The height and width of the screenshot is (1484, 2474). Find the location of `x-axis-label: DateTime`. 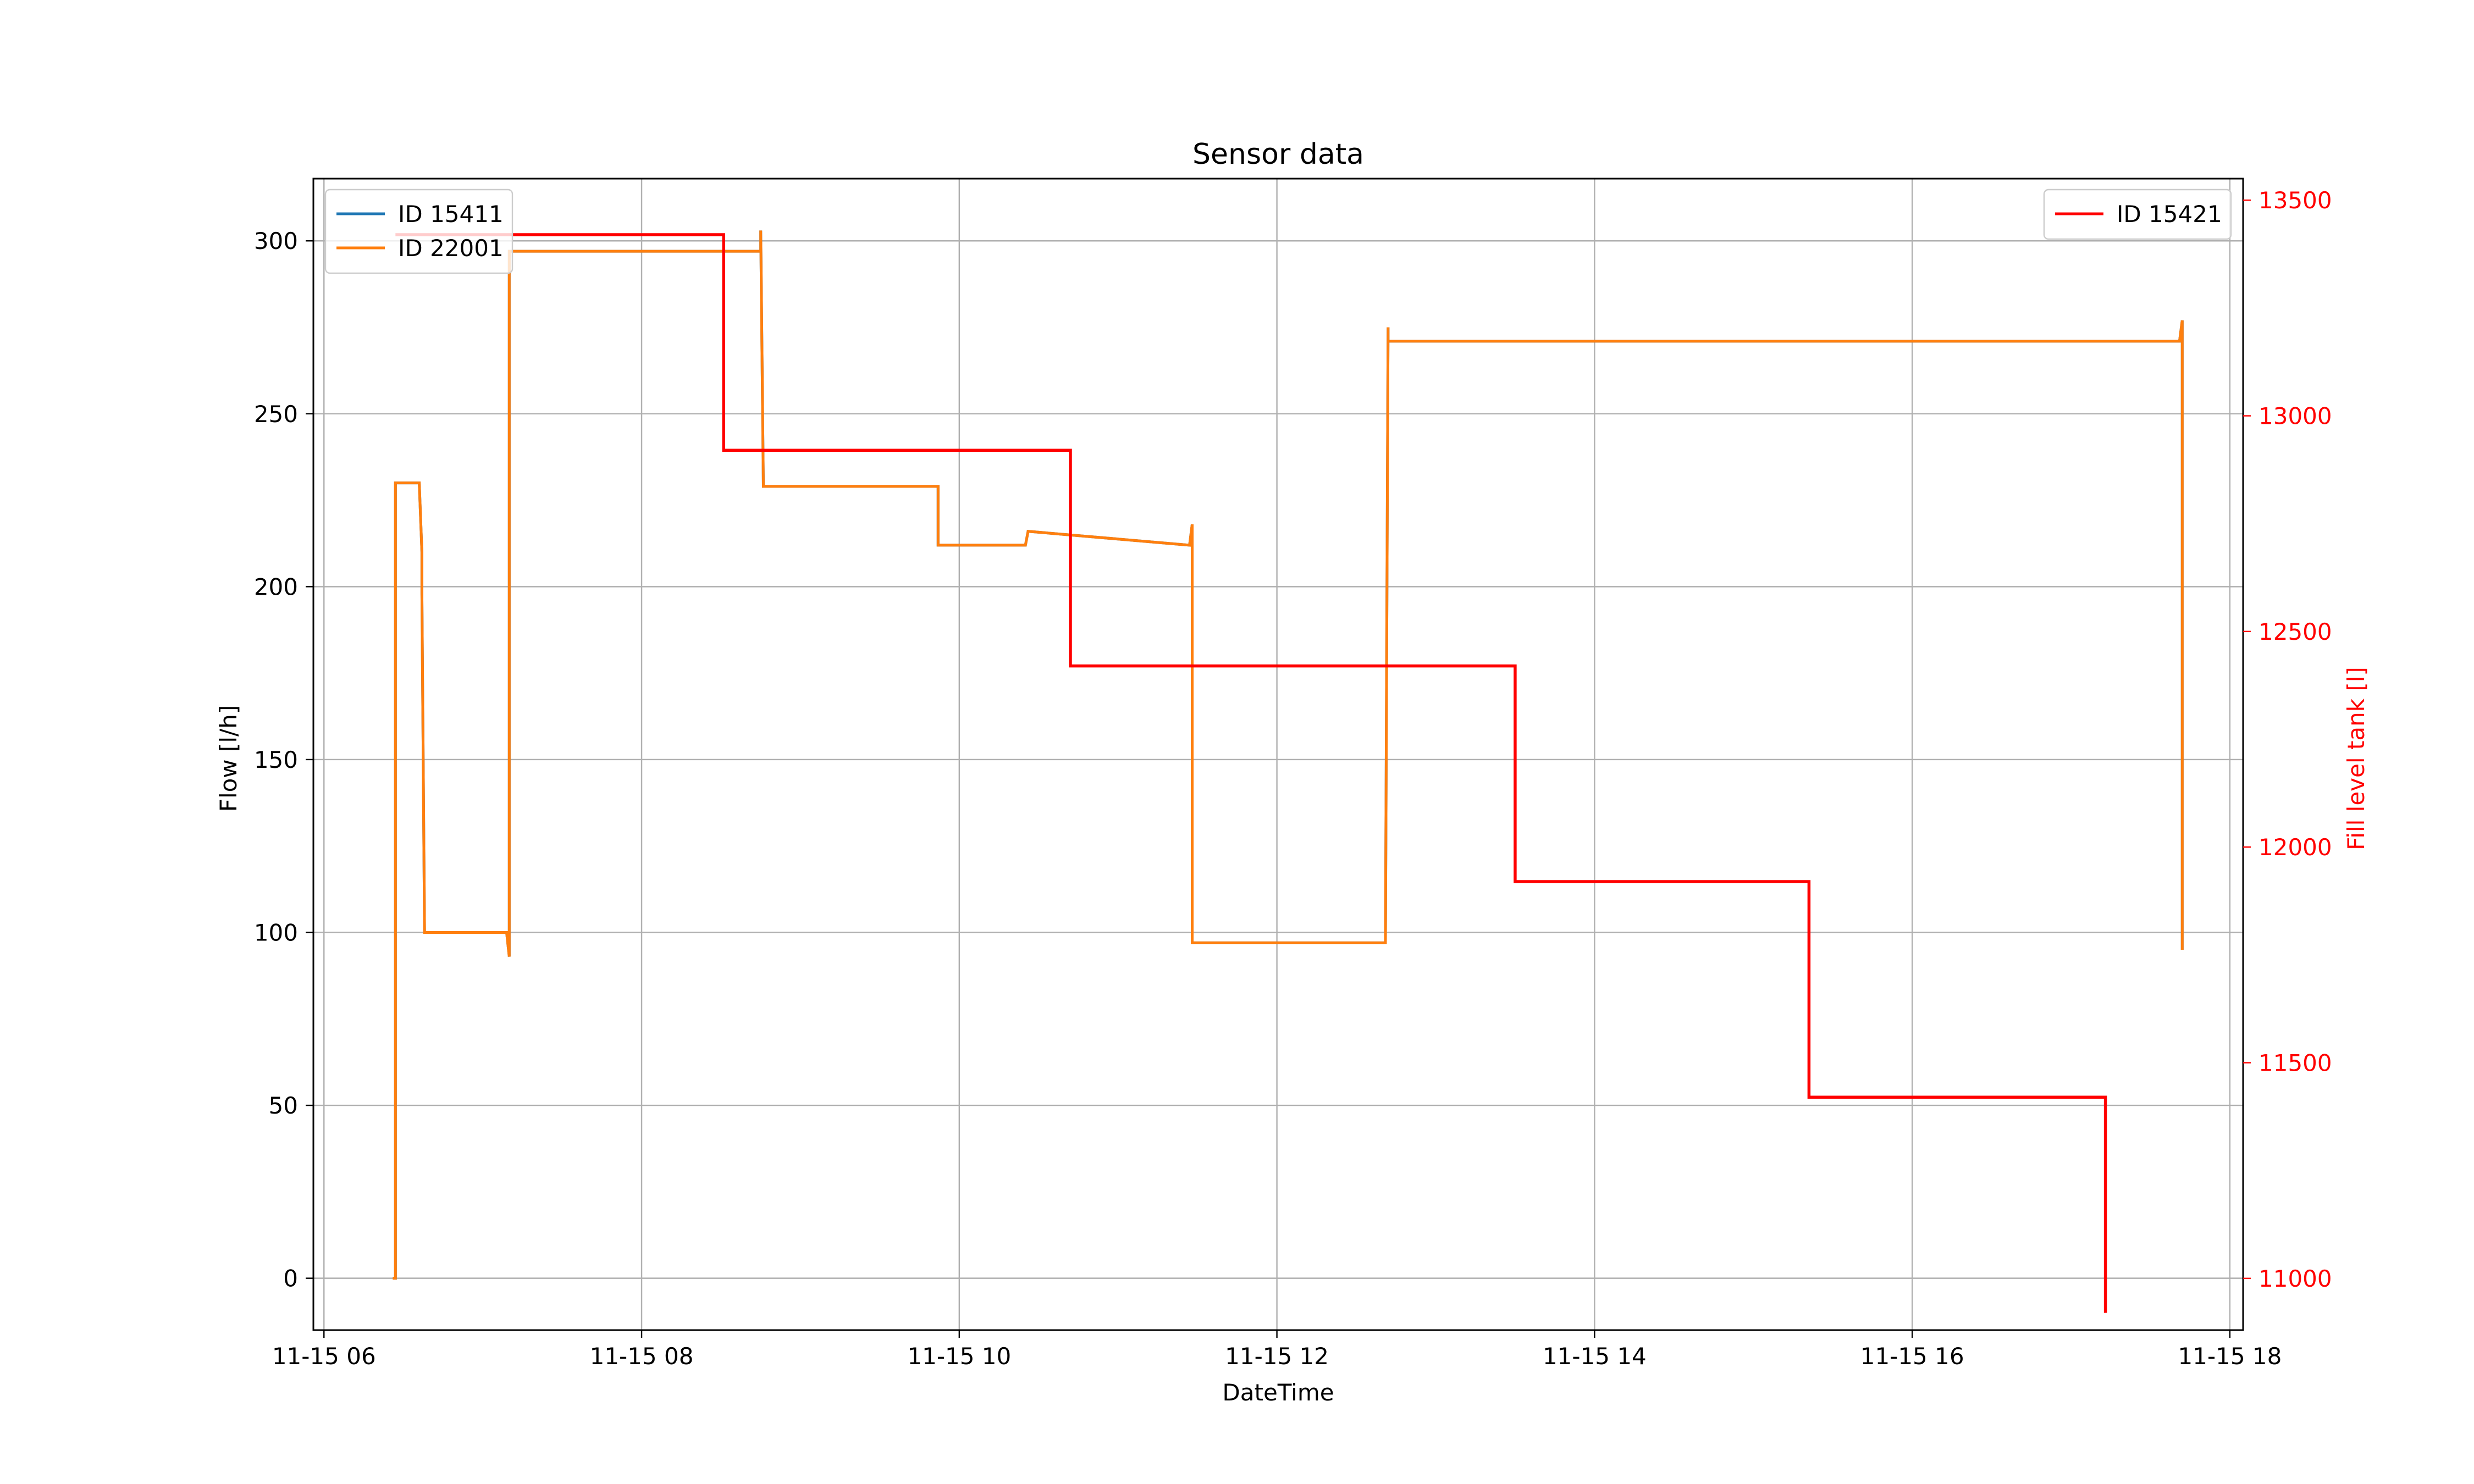

x-axis-label: DateTime is located at coordinates (1278, 1392).